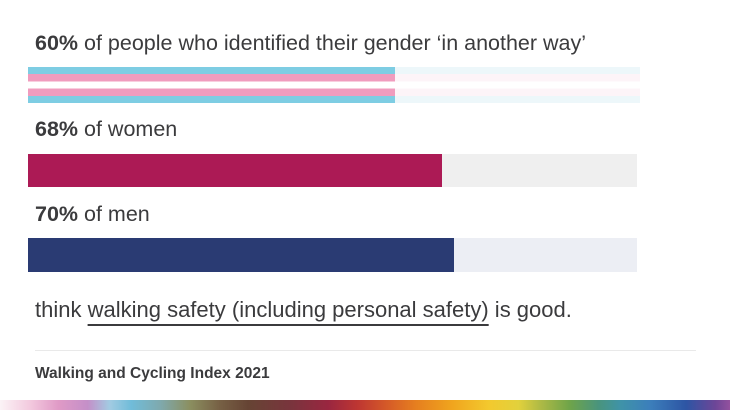 The height and width of the screenshot is (410, 730). I want to click on bar-track-another-way, so click(334, 85).